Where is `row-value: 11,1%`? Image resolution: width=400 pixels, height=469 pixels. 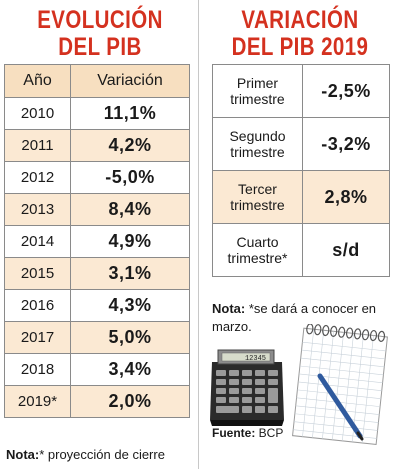
row-value: 11,1% is located at coordinates (130, 113).